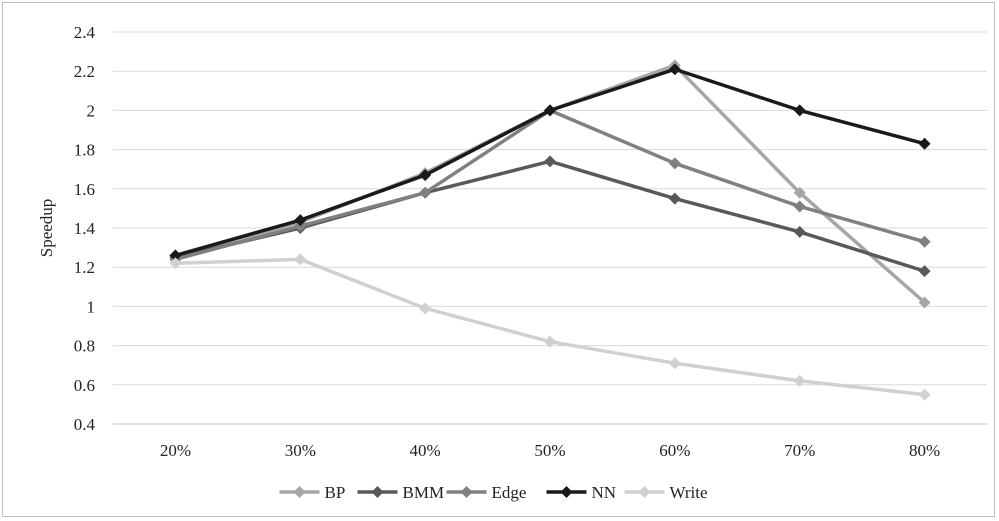 The width and height of the screenshot is (999, 521). I want to click on y-tick-label: 1.2, so click(84, 267).